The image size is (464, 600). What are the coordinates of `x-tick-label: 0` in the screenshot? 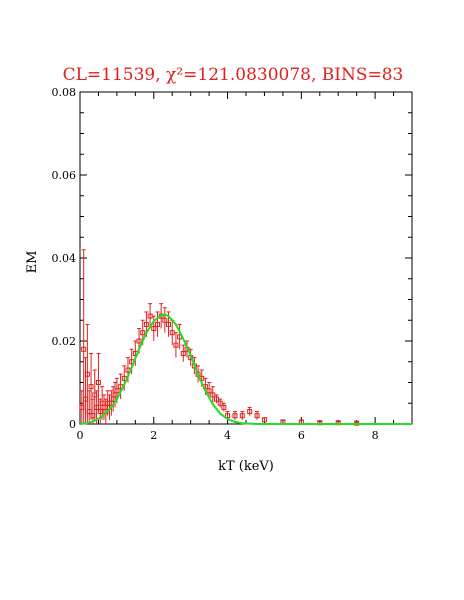 It's located at (80, 435).